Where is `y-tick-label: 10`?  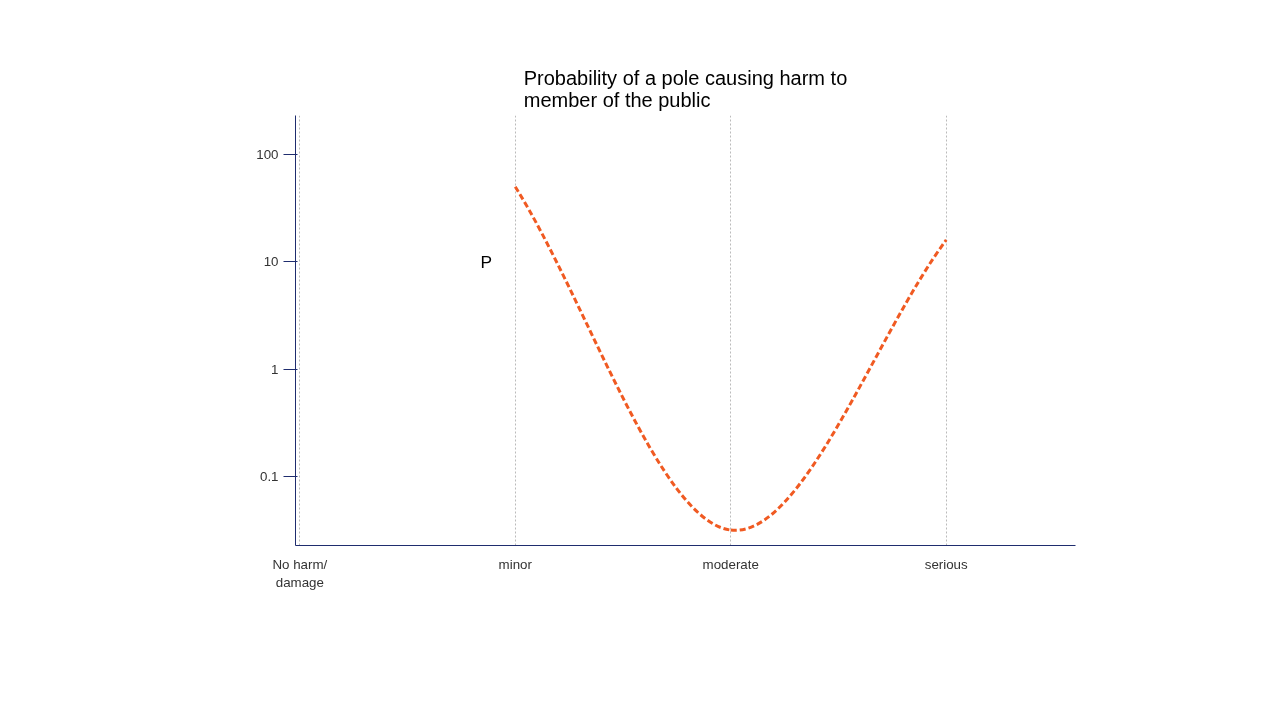
y-tick-label: 10 is located at coordinates (271, 262).